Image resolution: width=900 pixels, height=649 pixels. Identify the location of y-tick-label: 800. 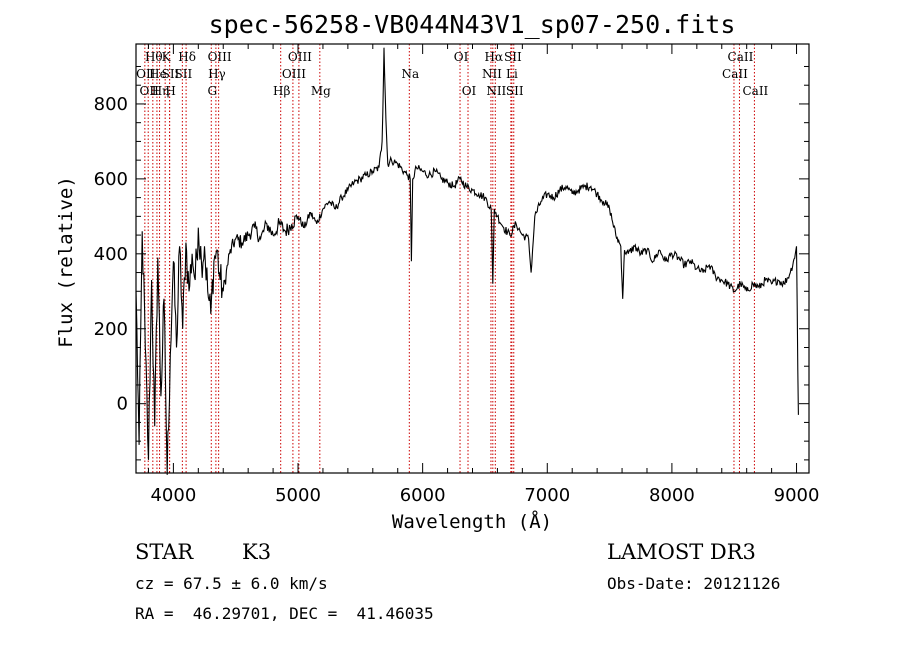
(111, 104).